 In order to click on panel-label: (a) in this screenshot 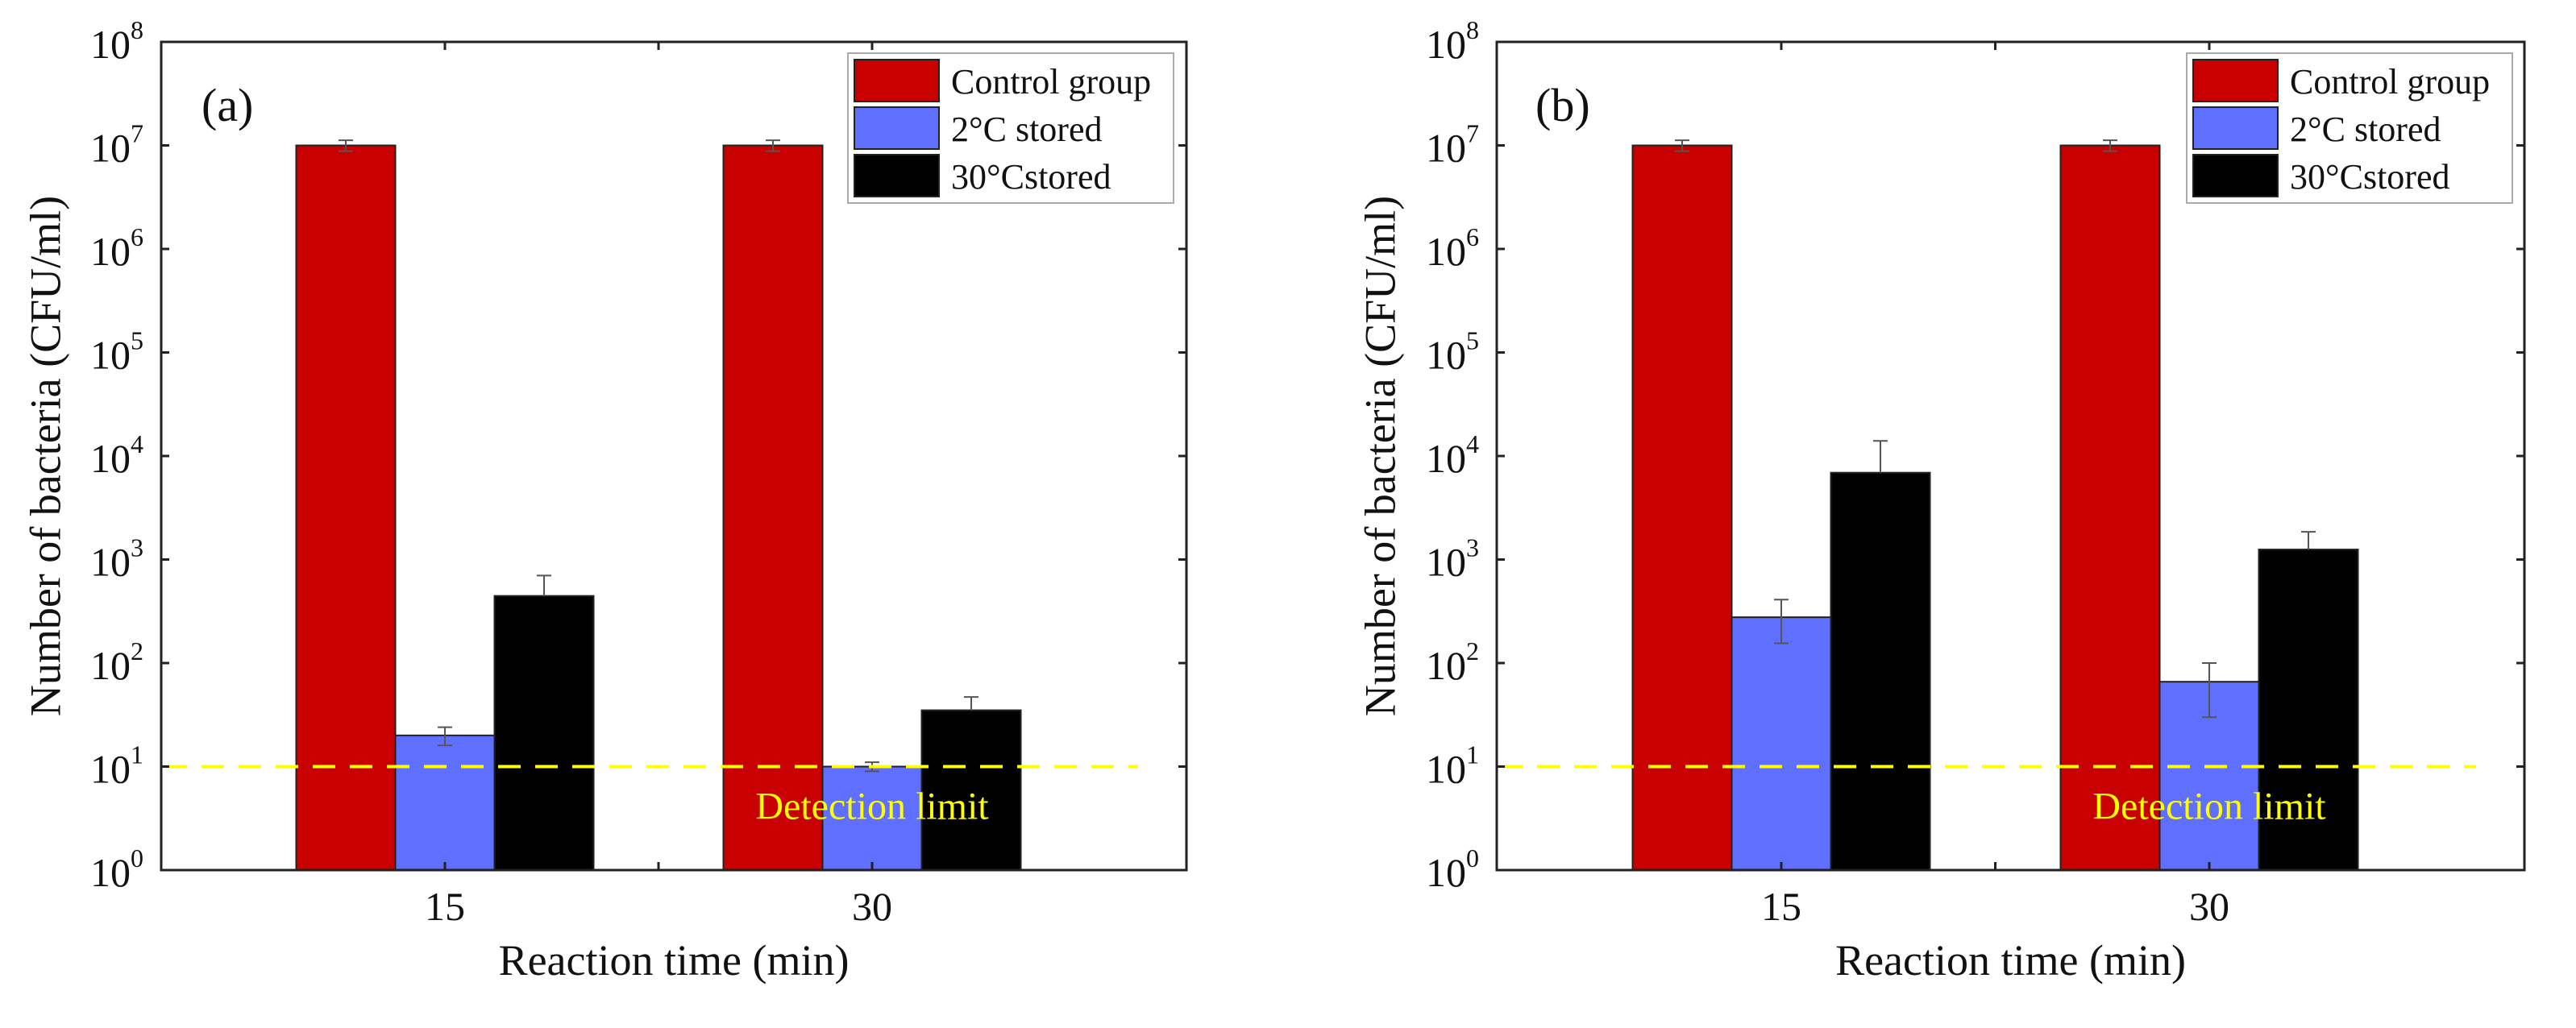, I will do `click(227, 105)`.